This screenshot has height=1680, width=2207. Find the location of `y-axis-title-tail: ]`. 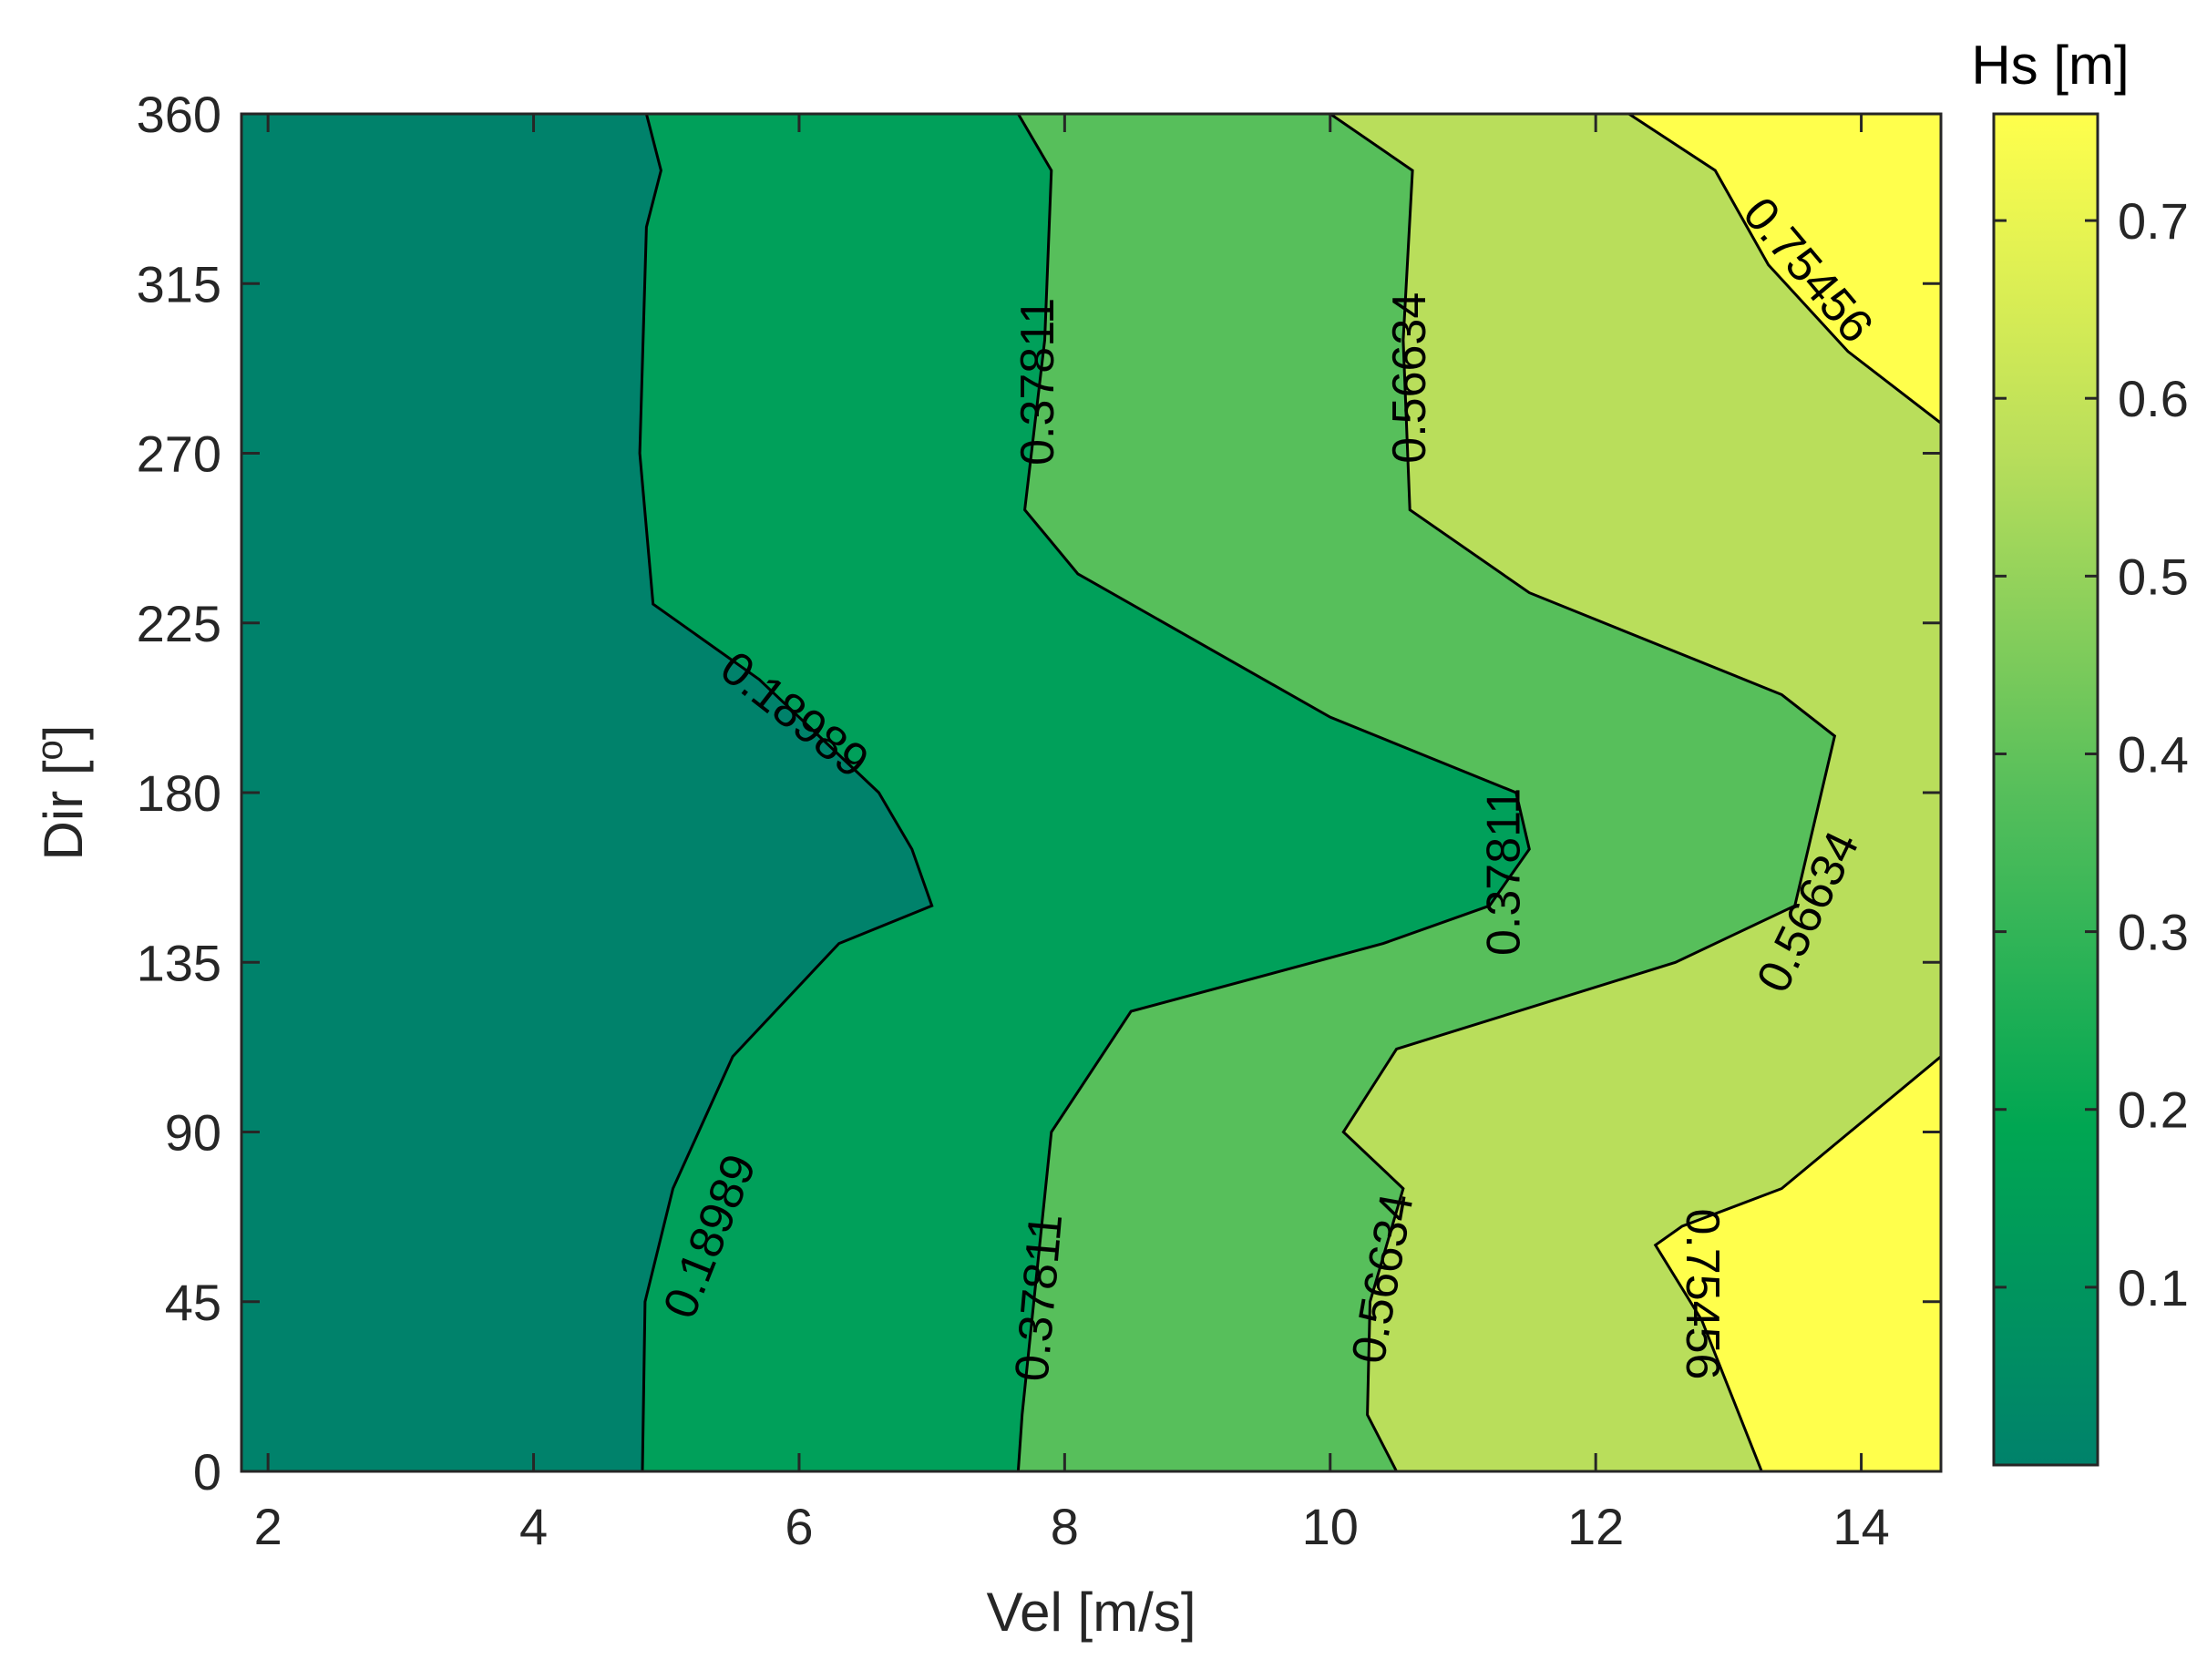

y-axis-title-tail: ] is located at coordinates (64, 733).